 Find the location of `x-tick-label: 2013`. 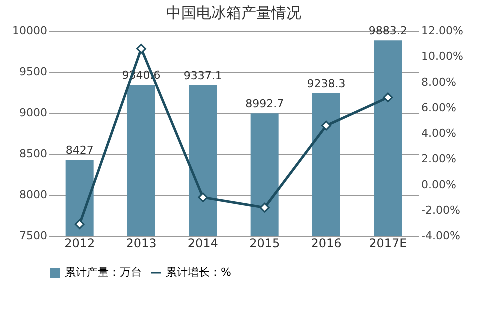

x-tick-label: 2013 is located at coordinates (141, 243).